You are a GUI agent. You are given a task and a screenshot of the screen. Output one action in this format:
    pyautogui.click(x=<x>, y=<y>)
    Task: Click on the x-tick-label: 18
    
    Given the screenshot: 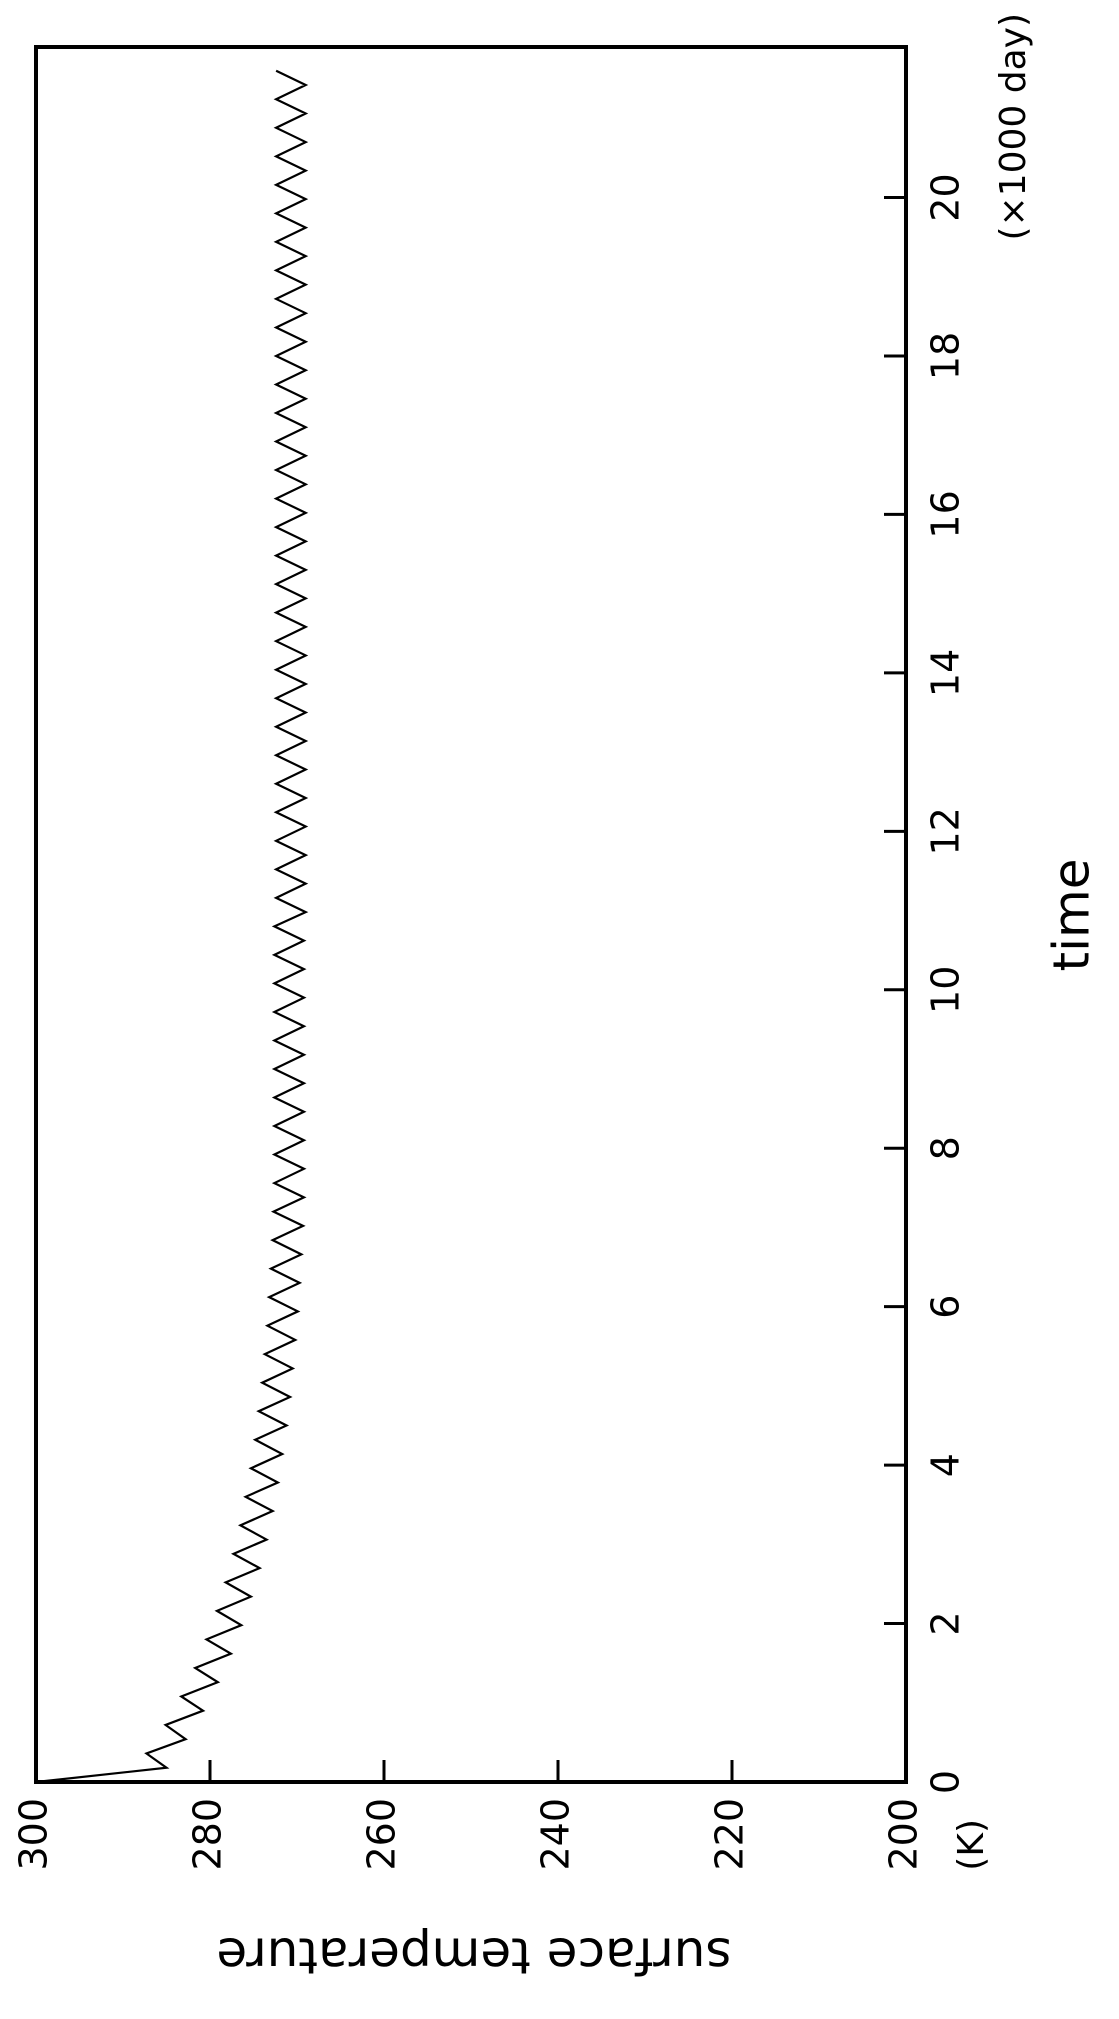 What is the action you would take?
    pyautogui.click(x=946, y=356)
    